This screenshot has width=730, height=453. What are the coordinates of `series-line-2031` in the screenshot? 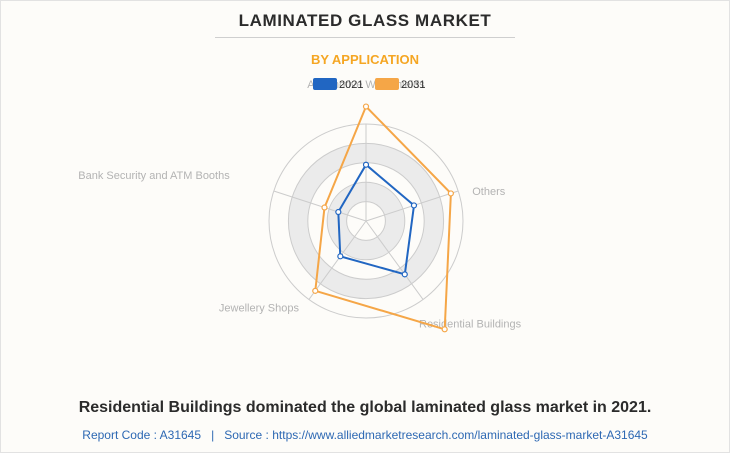 It's located at (383, 217).